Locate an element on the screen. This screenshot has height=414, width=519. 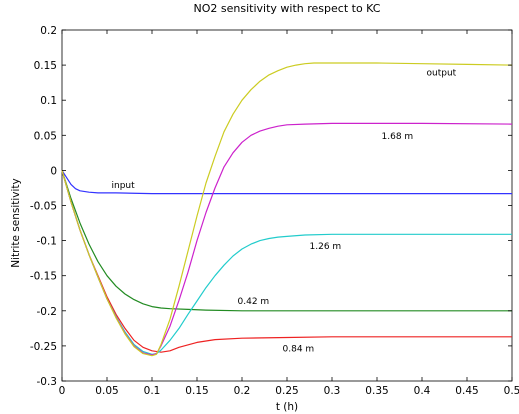
x-tick-label: 0.1 is located at coordinates (152, 391).